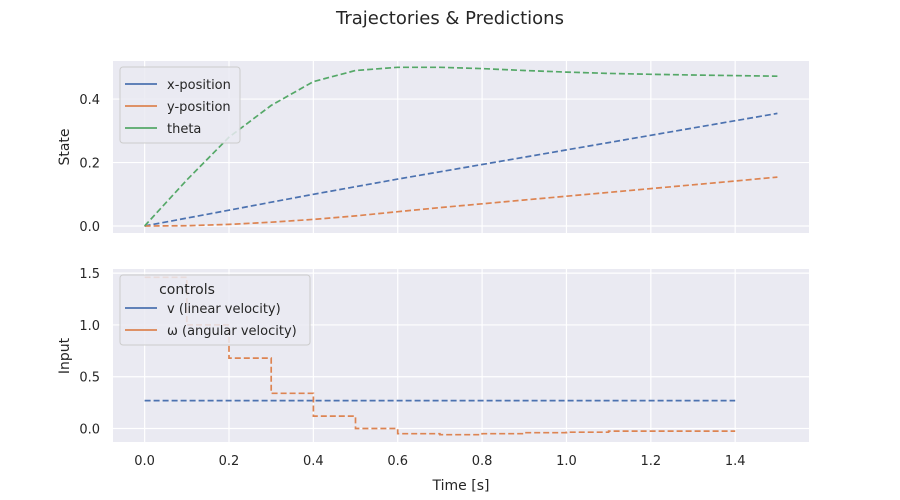 Image resolution: width=900 pixels, height=500 pixels. I want to click on input-x-tick-label: 0.2, so click(229, 461).